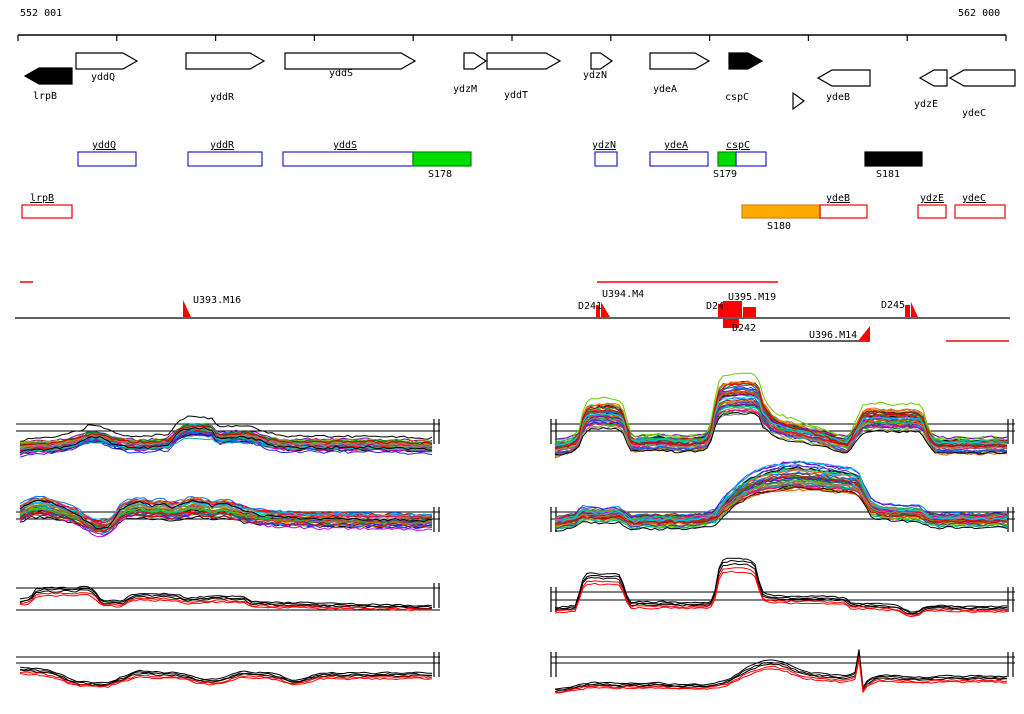 Image resolution: width=1024 pixels, height=714 pixels. Describe the element at coordinates (345, 145) in the screenshot. I see `annotation-box-label: yddS` at that location.